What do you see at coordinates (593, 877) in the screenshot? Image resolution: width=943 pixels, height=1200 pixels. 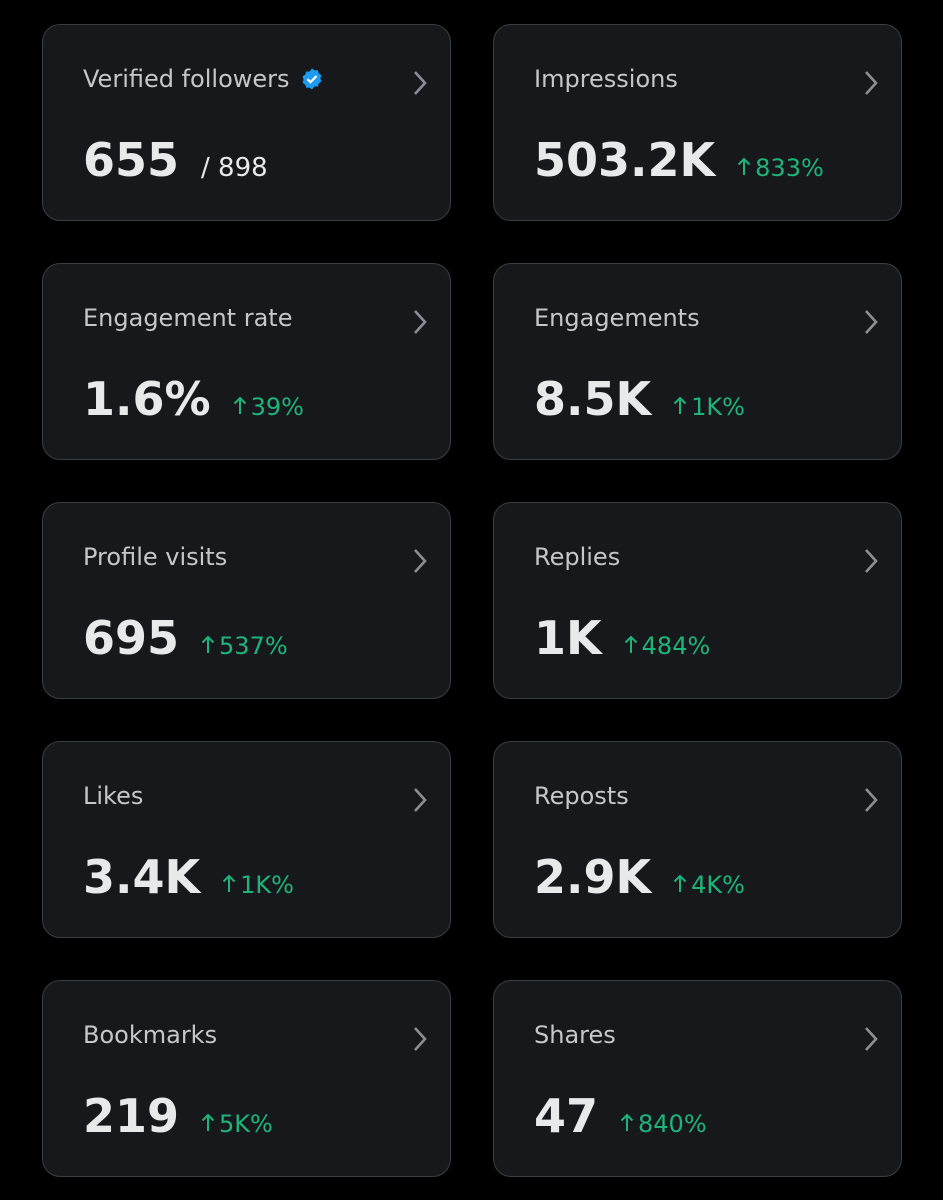 I see `metric-value: 2.9K` at bounding box center [593, 877].